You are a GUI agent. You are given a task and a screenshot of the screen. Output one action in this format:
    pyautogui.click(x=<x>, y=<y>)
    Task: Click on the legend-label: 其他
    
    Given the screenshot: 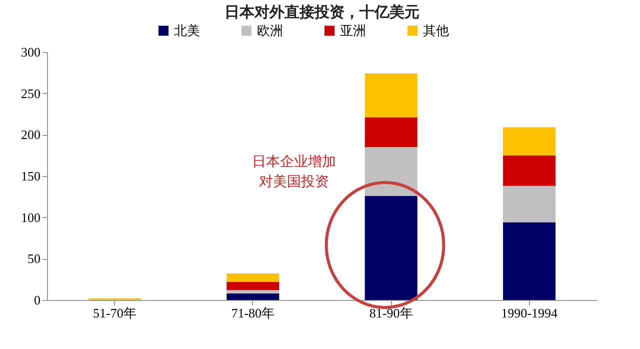 What is the action you would take?
    pyautogui.click(x=436, y=31)
    